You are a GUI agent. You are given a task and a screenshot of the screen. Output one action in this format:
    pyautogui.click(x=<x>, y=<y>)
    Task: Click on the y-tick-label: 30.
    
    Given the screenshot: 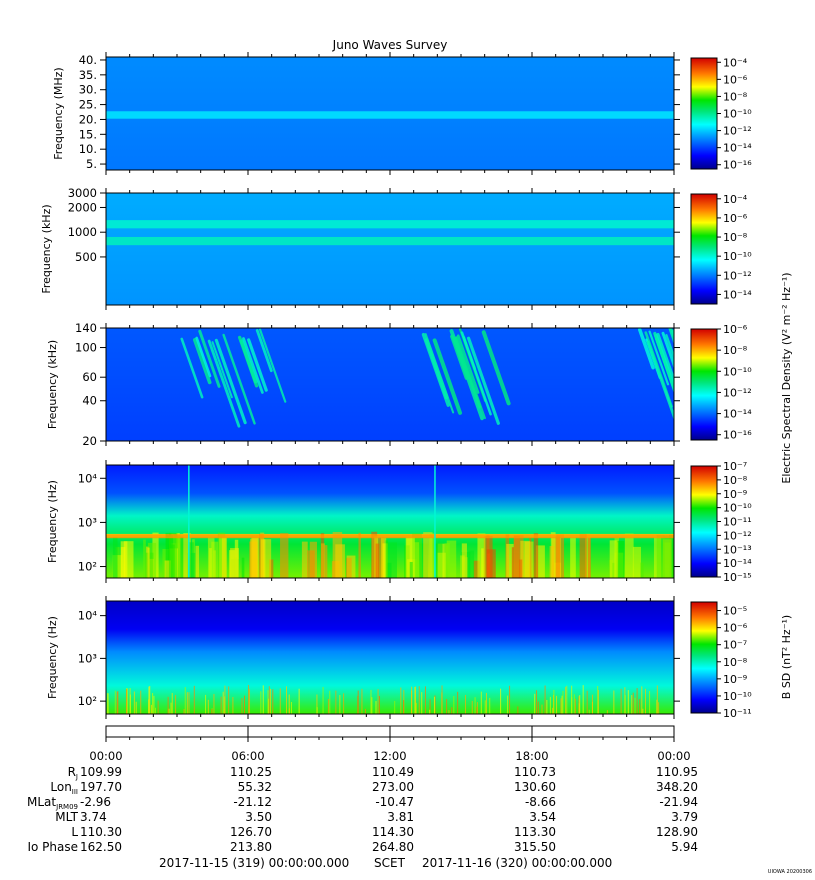 What is the action you would take?
    pyautogui.click(x=88, y=90)
    